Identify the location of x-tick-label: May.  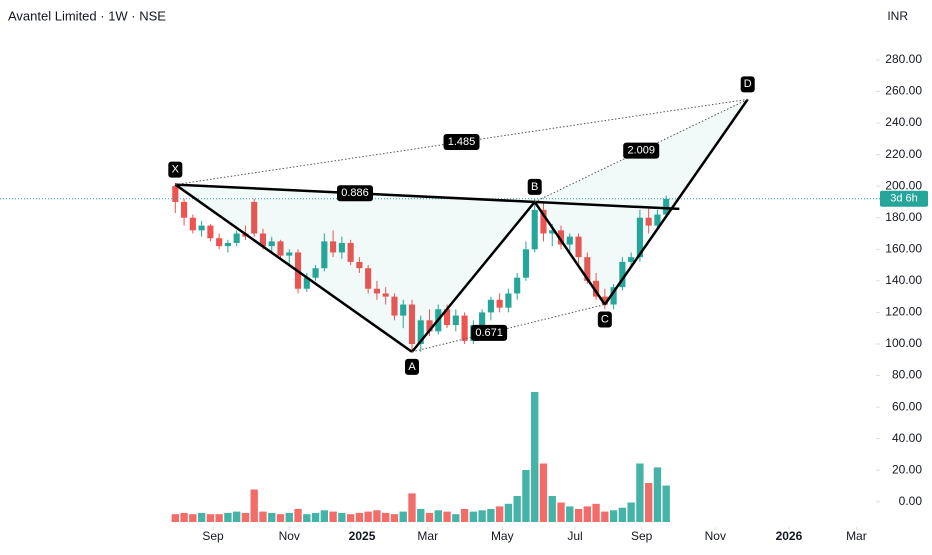
(502, 536).